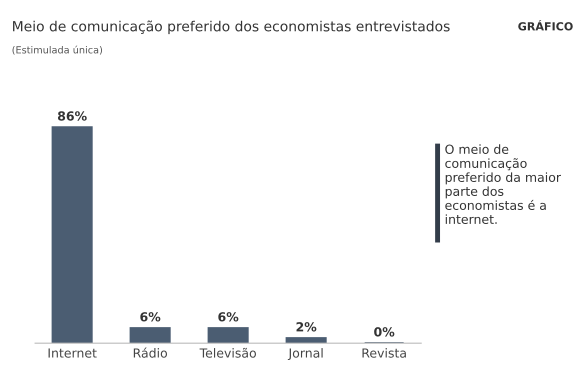 The width and height of the screenshot is (585, 390). I want to click on x-tick-label: Jornal, so click(305, 354).